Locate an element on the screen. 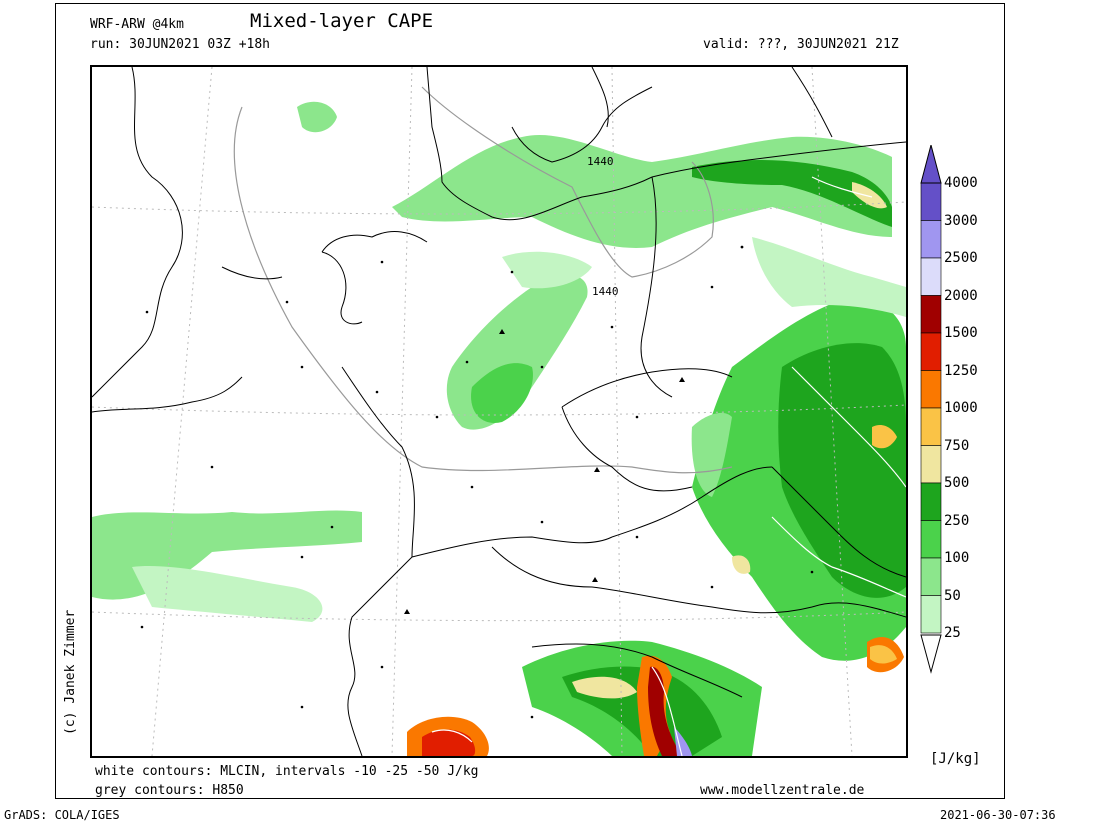 Image resolution: width=1100 pixels, height=825 pixels. colorbar-label-50: 50 is located at coordinates (952, 595).